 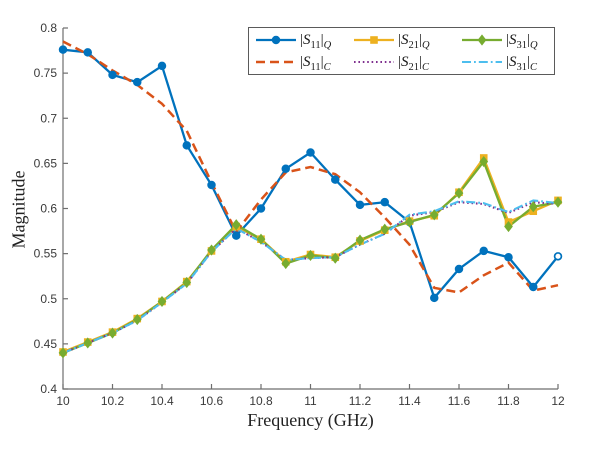 I want to click on legend-marker-S11_Q, so click(x=276, y=40).